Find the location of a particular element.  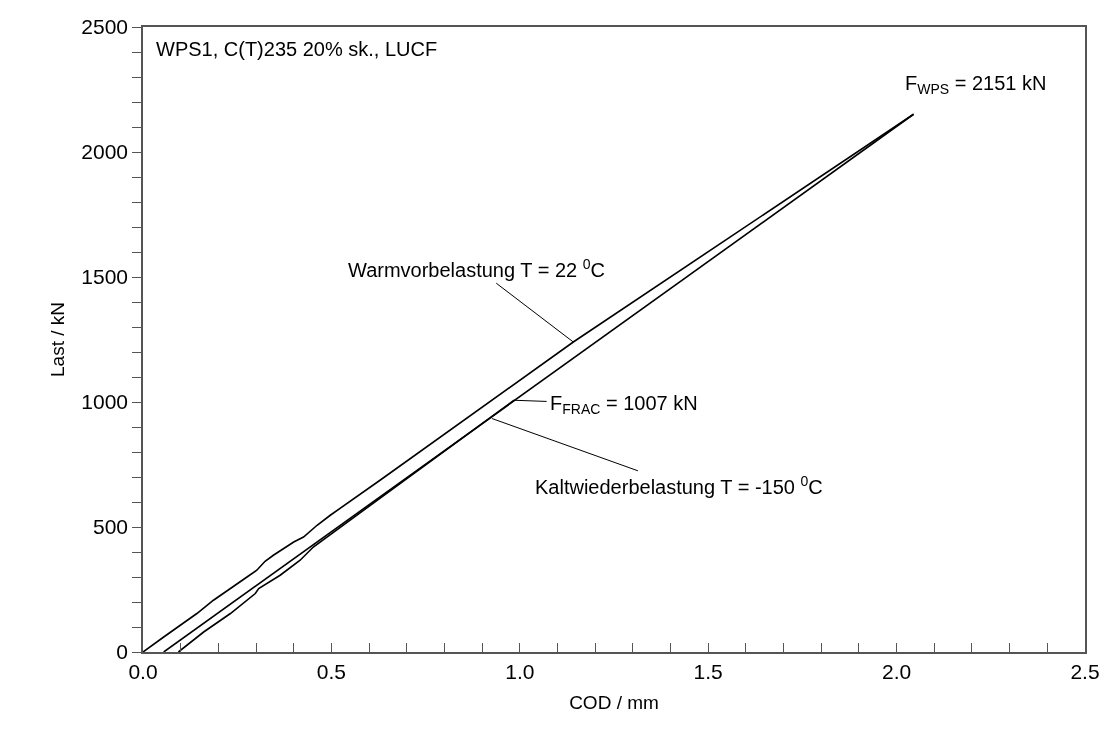

y-tick-label: 2500 is located at coordinates (105, 27).